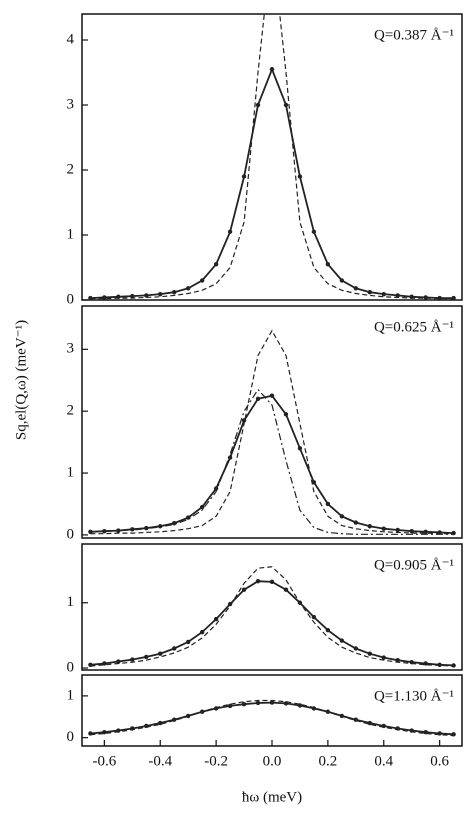  Describe the element at coordinates (104, 761) in the screenshot. I see `x-tick-label: -0.6` at that location.